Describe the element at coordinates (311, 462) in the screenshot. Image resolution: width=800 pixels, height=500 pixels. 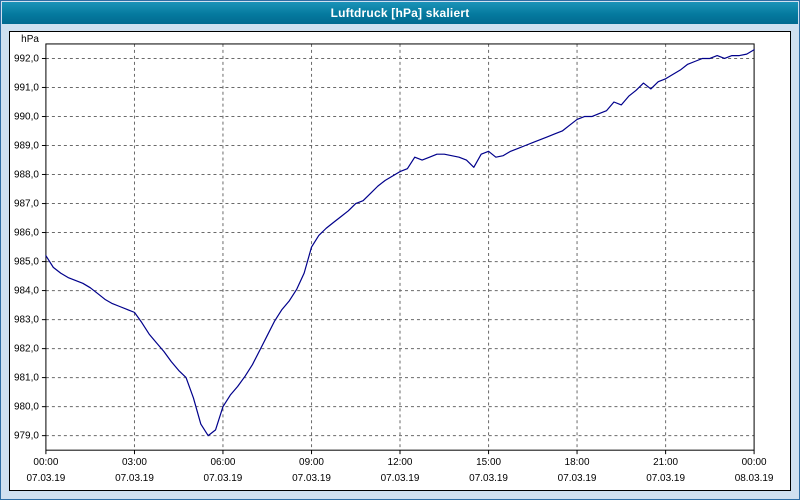
I see `svg-text: 09:00` at that location.